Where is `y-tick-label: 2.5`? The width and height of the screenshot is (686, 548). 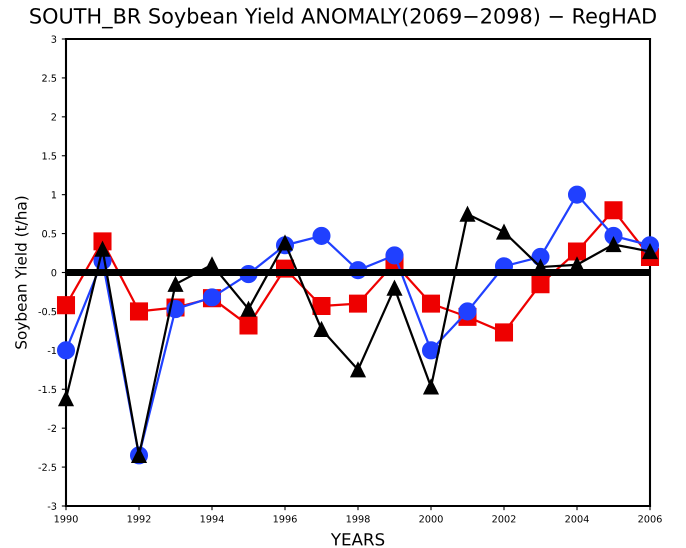 y-tick-label: 2.5 is located at coordinates (49, 78).